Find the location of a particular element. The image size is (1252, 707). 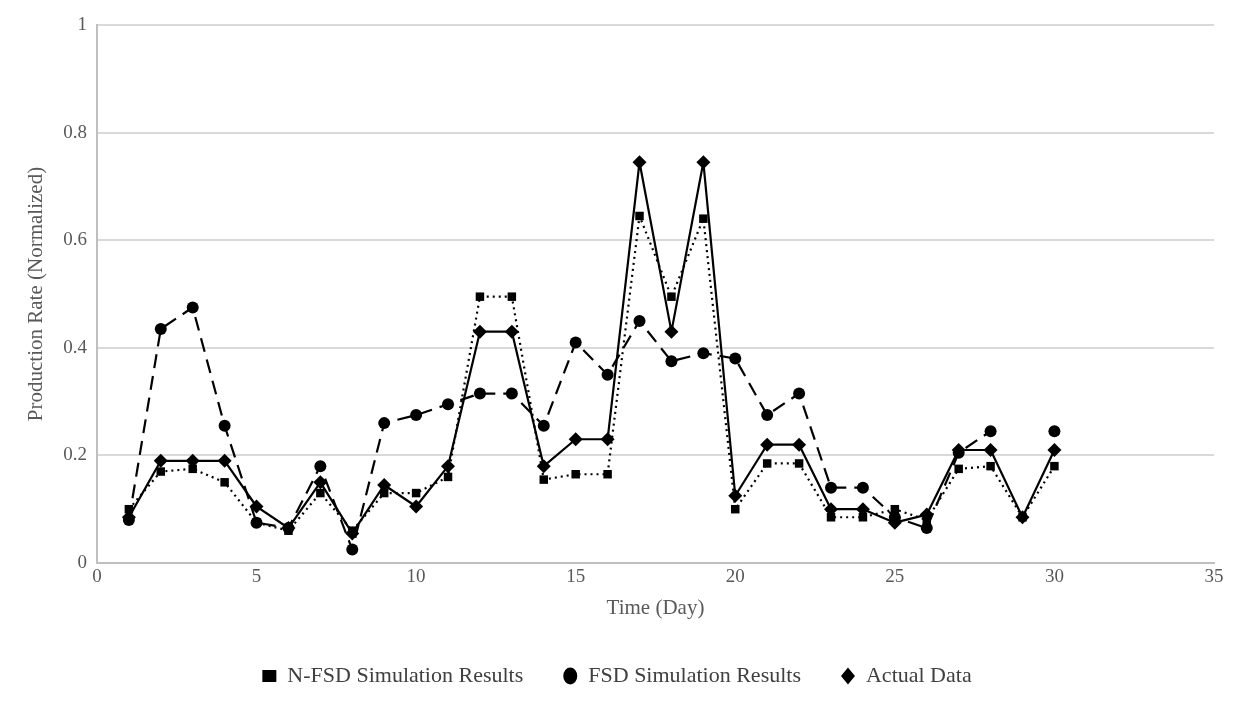

x-tick-label: 35 is located at coordinates (1214, 576).